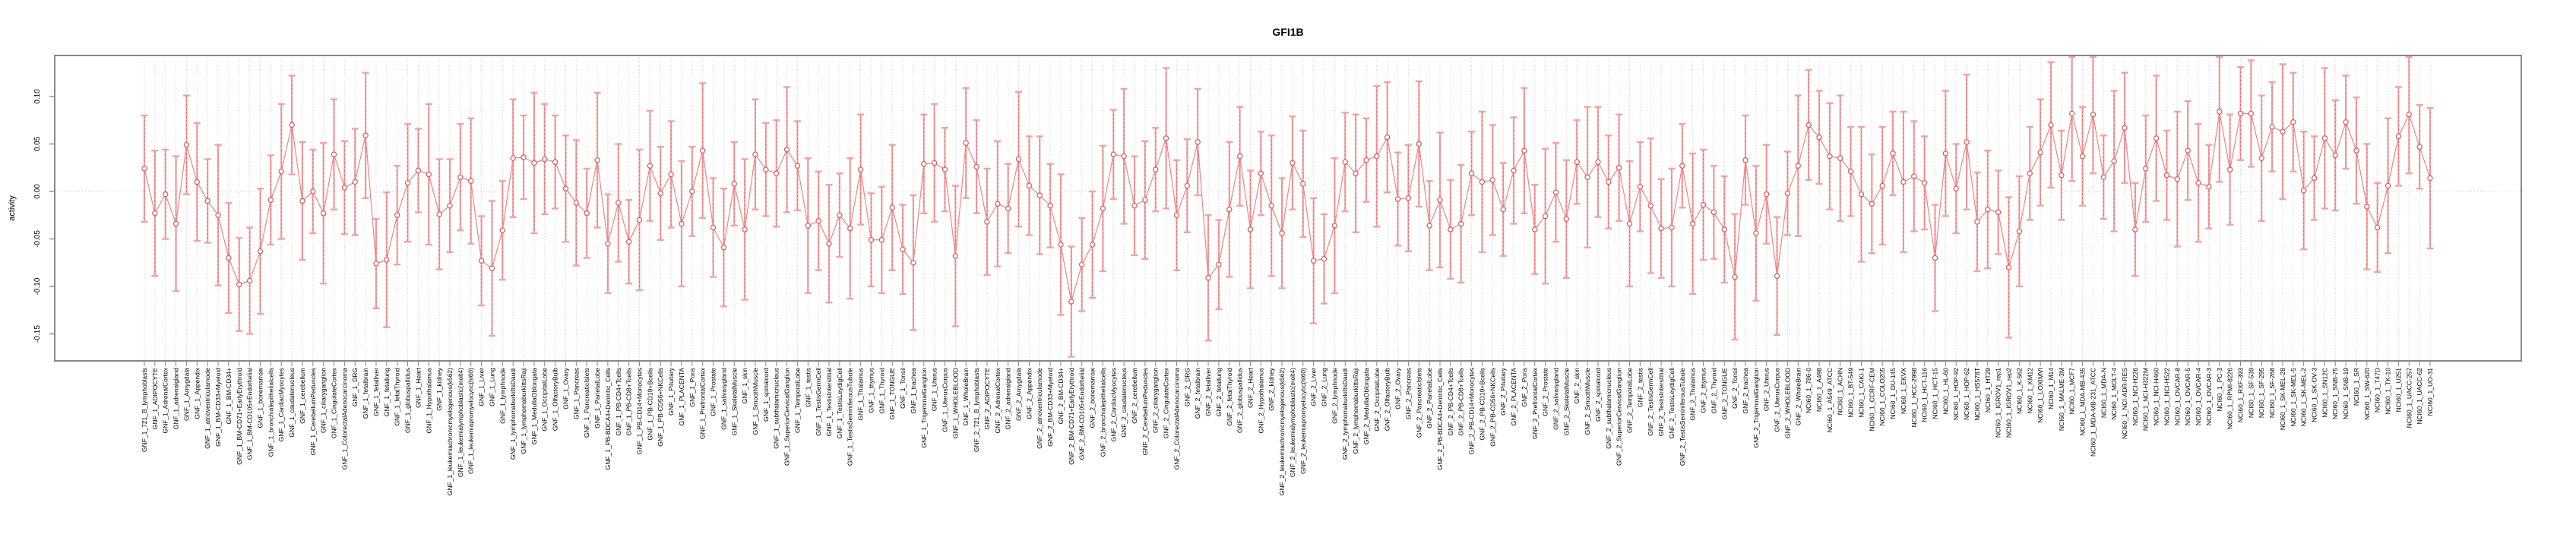 This screenshot has width=2576, height=547. Describe the element at coordinates (1366, 406) in the screenshot. I see `x-tick-label: GNF_2_MedullaOblongata` at that location.